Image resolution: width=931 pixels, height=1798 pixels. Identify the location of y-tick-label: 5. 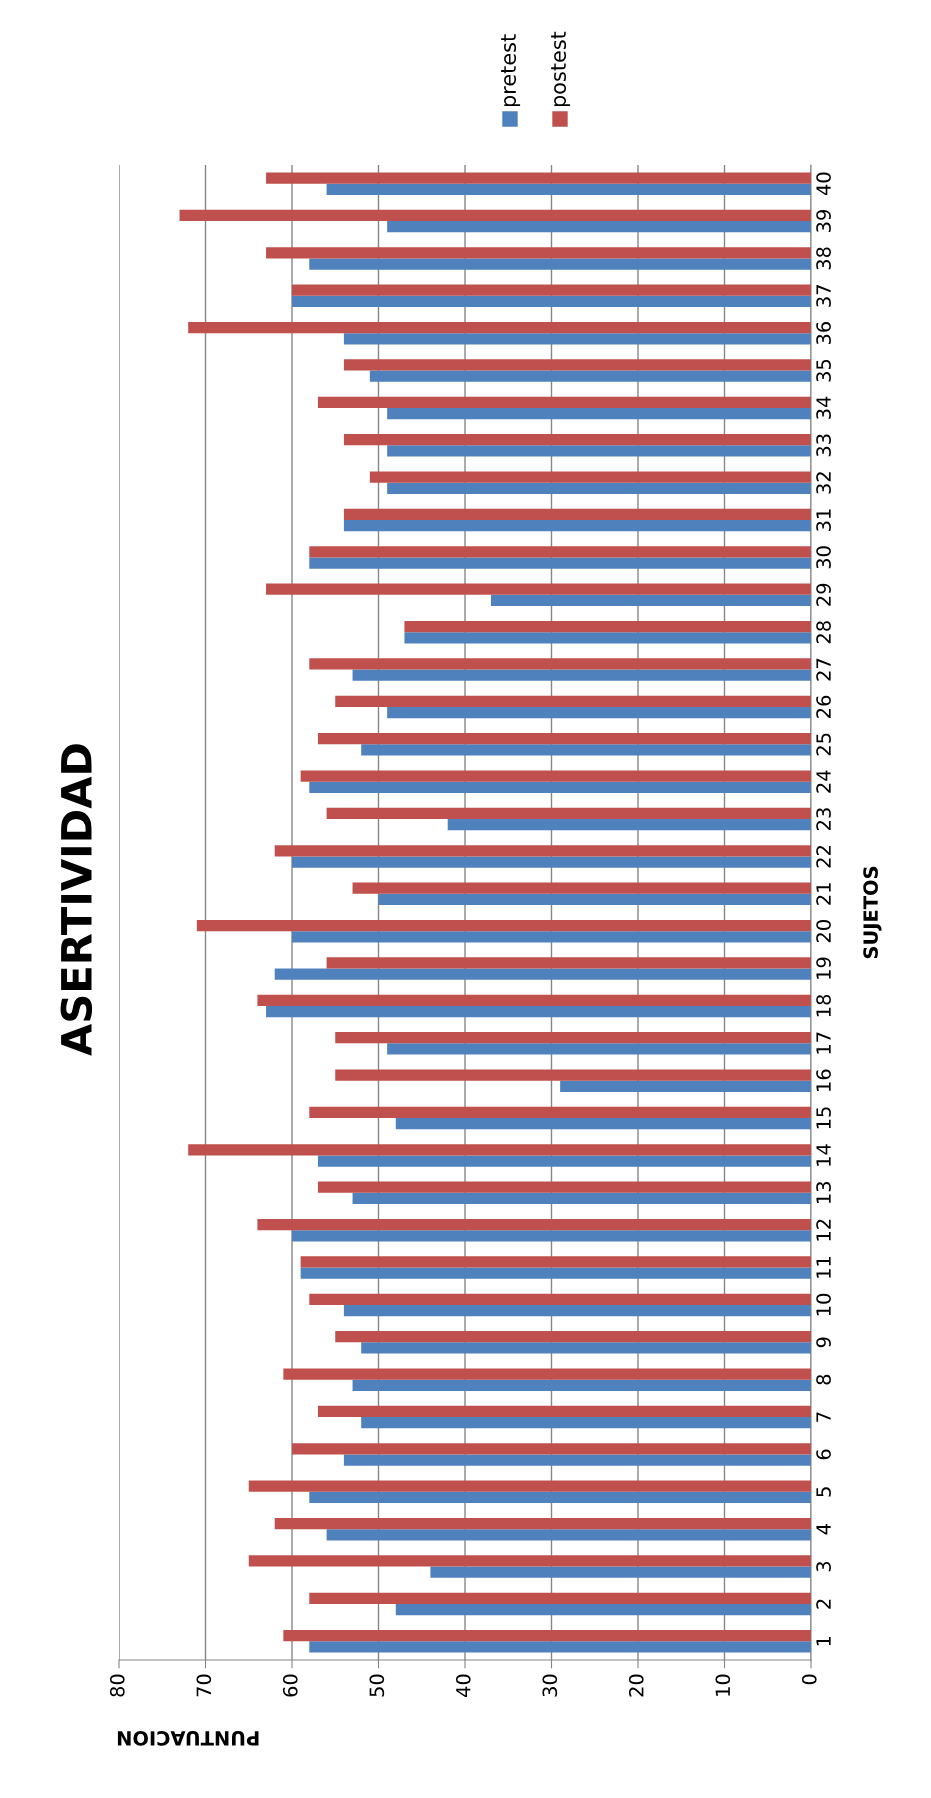
(823, 1492).